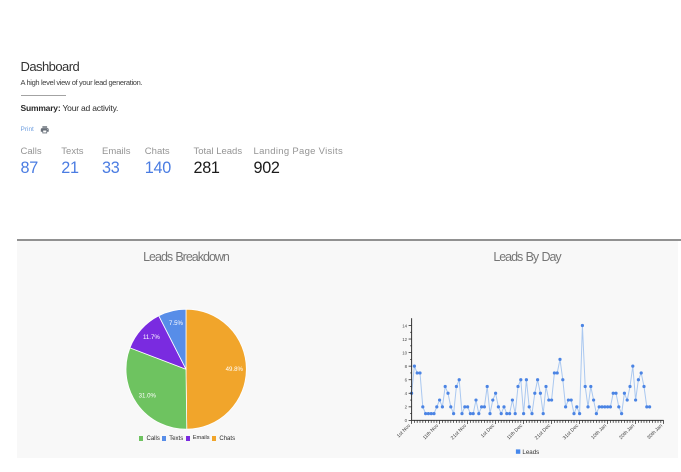  Describe the element at coordinates (404, 431) in the screenshot. I see `svg-text: 1st Nov` at that location.